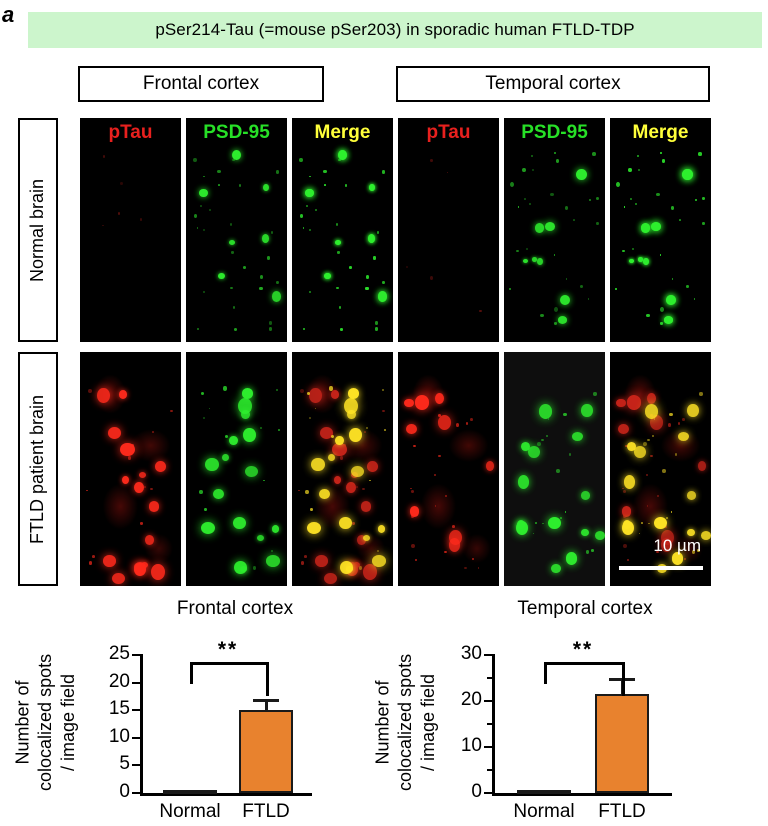 Image resolution: width=768 pixels, height=826 pixels. What do you see at coordinates (677, 545) in the screenshot?
I see `scale-bar-label: 10 µm` at bounding box center [677, 545].